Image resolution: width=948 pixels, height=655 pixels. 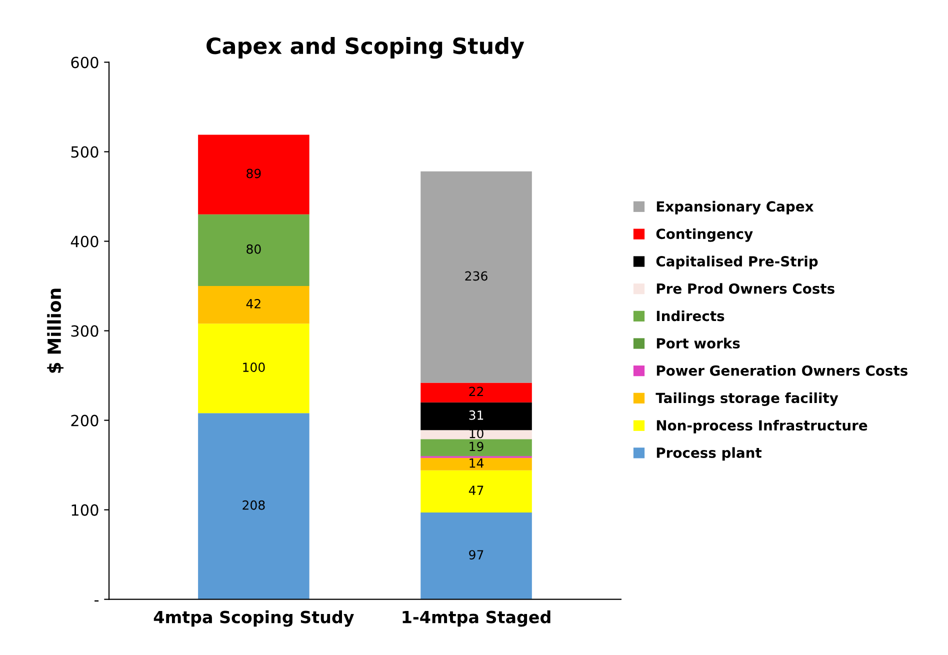 What do you see at coordinates (735, 207) in the screenshot?
I see `legend-label: Expansionary Capex` at bounding box center [735, 207].